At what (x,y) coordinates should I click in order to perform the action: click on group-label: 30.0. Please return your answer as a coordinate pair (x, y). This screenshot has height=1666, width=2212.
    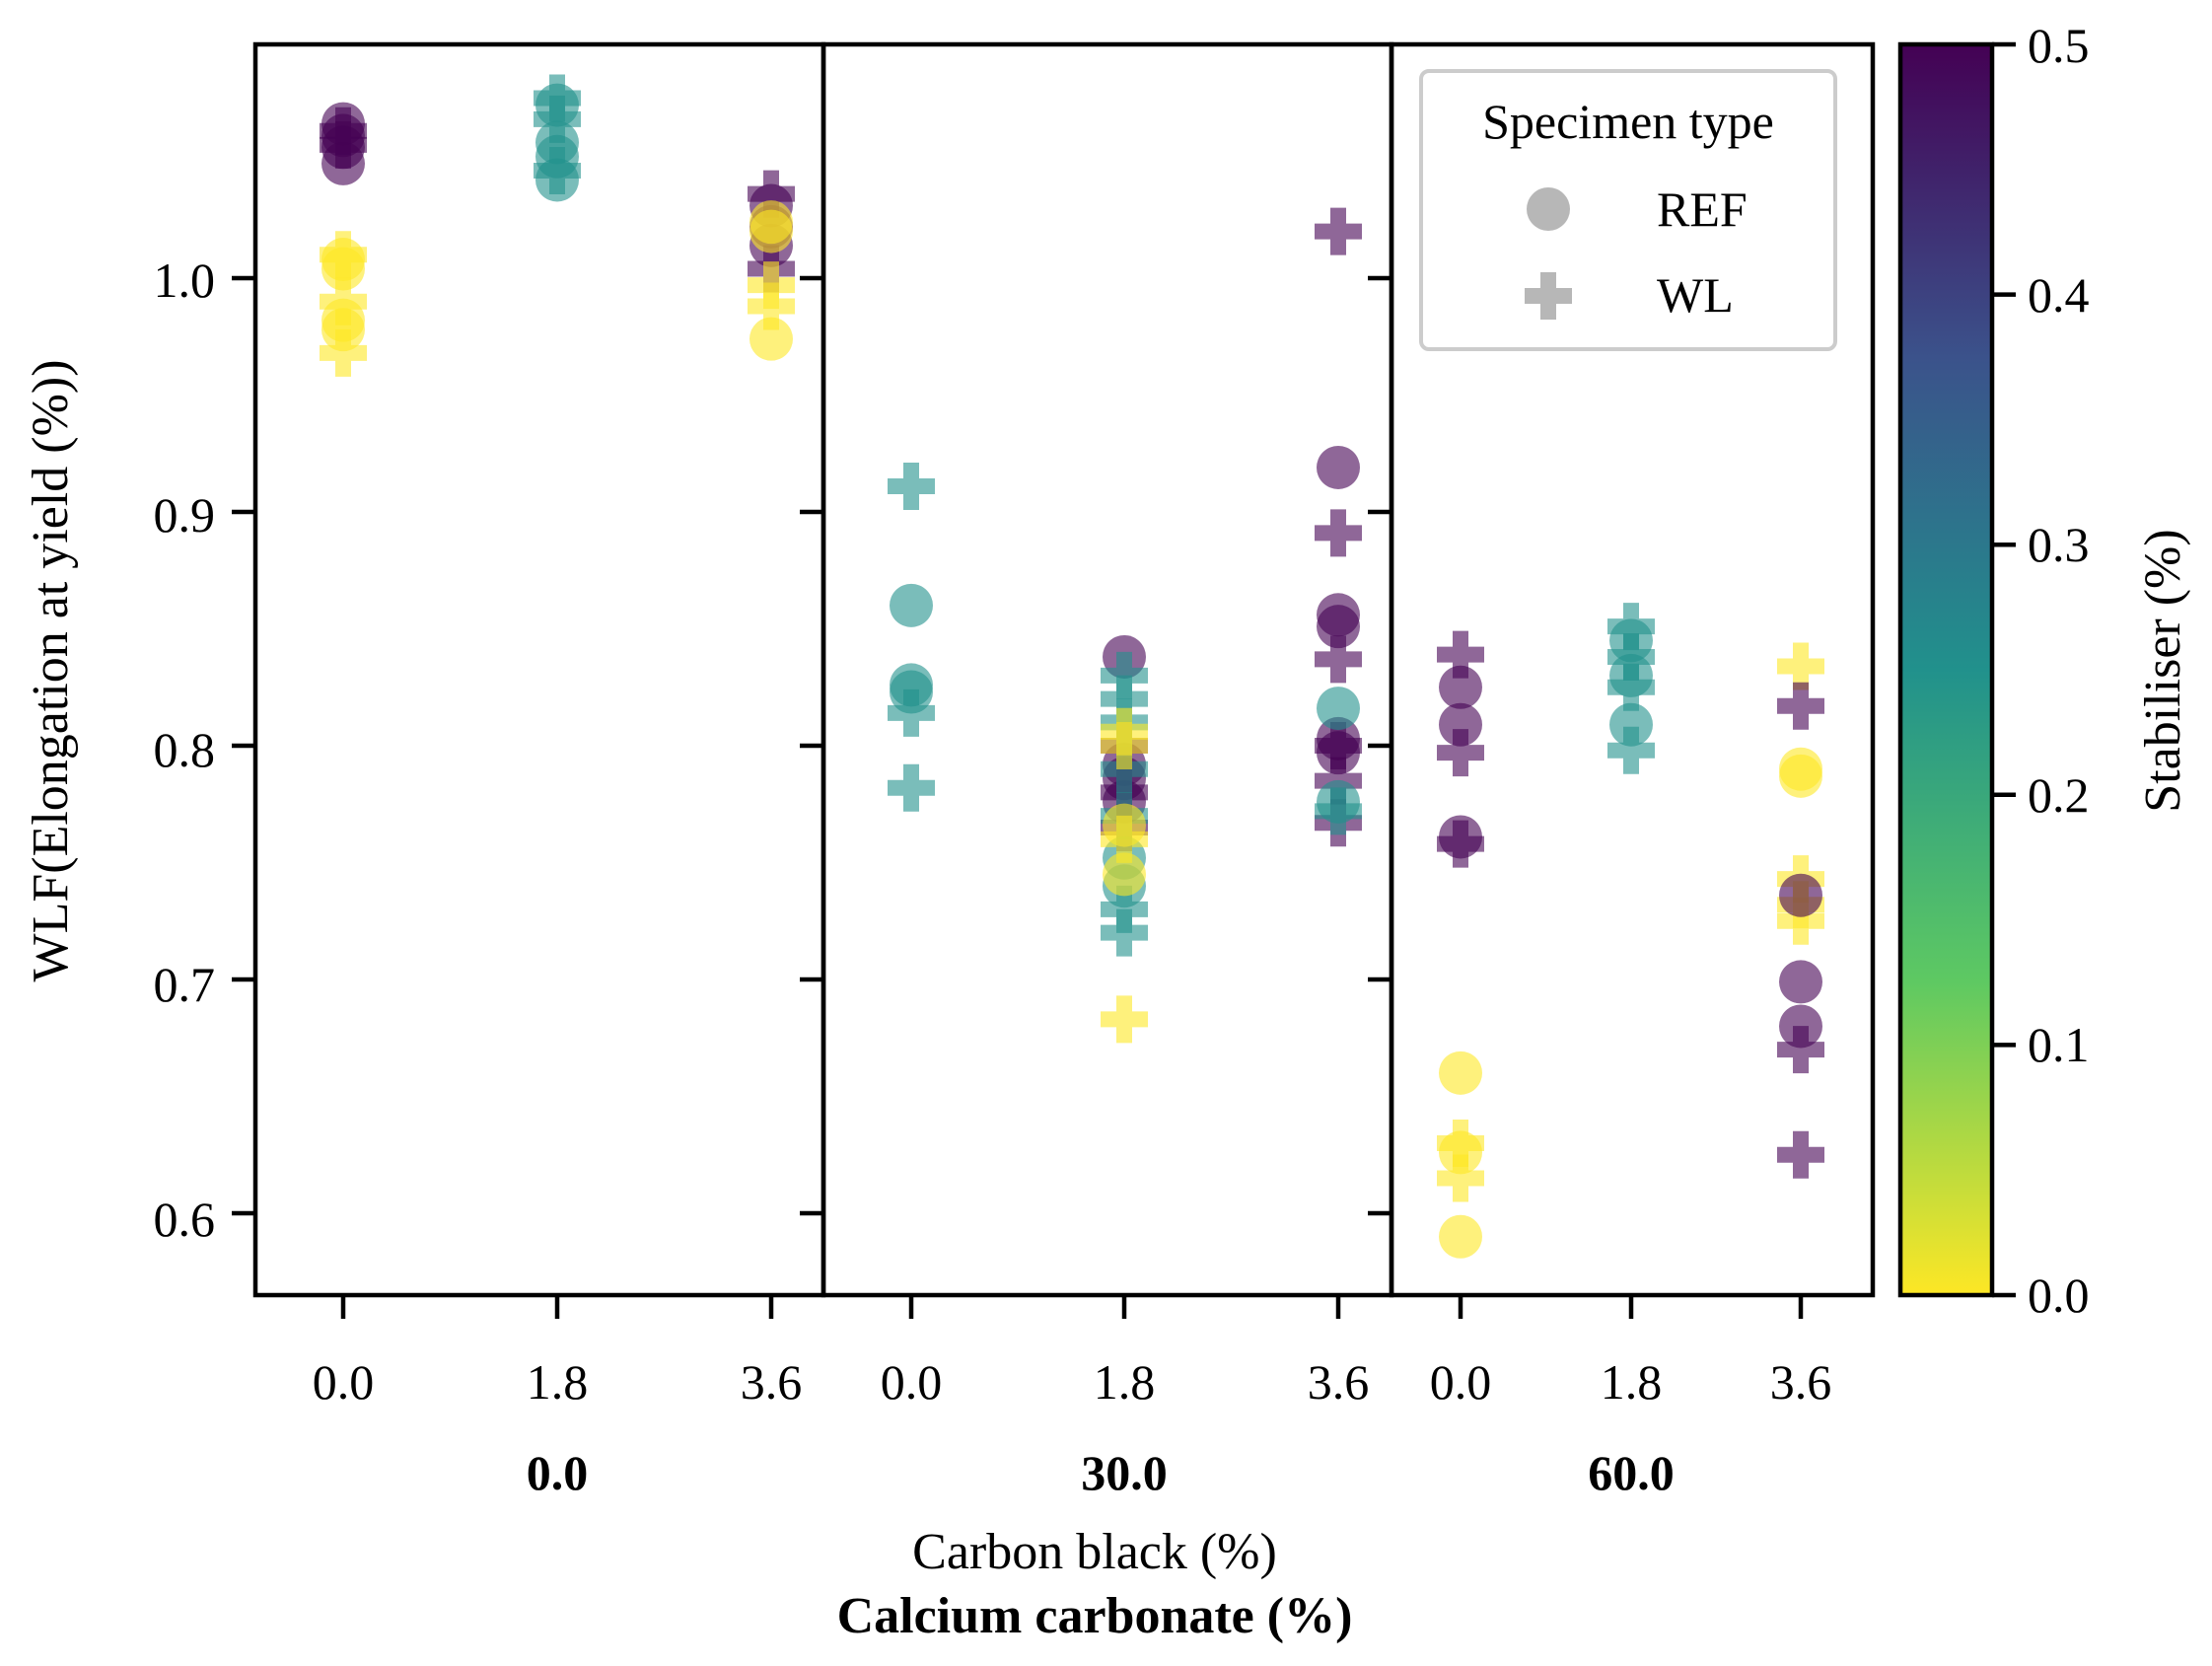
    Looking at the image, I should click on (1124, 1472).